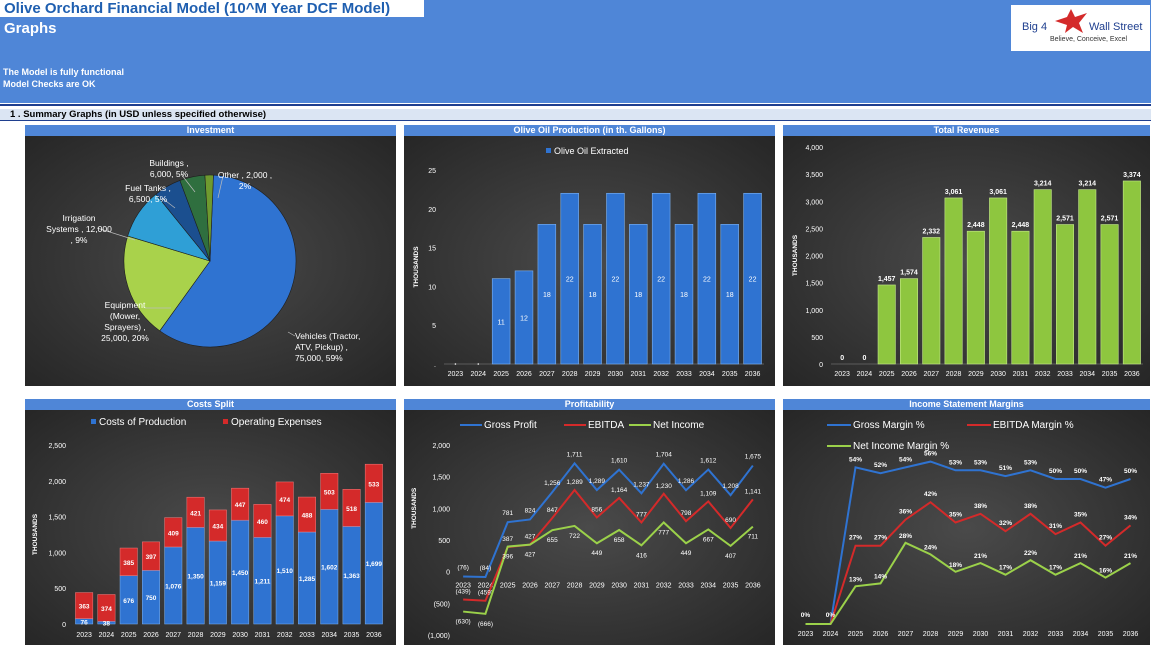  What do you see at coordinates (432, 171) in the screenshot?
I see `y-tick-4: 25` at bounding box center [432, 171].